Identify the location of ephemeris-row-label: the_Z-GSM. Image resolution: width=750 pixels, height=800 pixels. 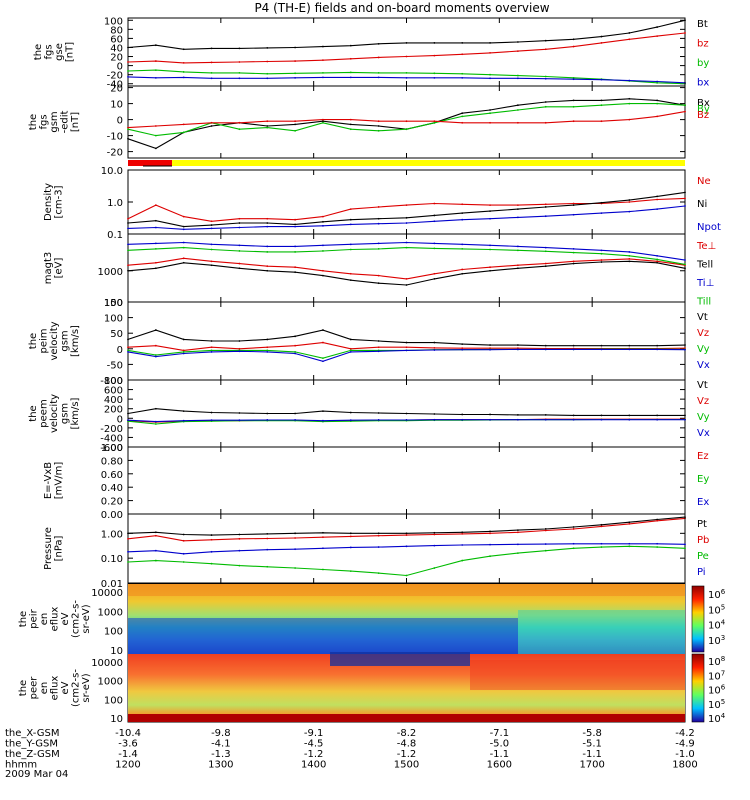
(32, 754).